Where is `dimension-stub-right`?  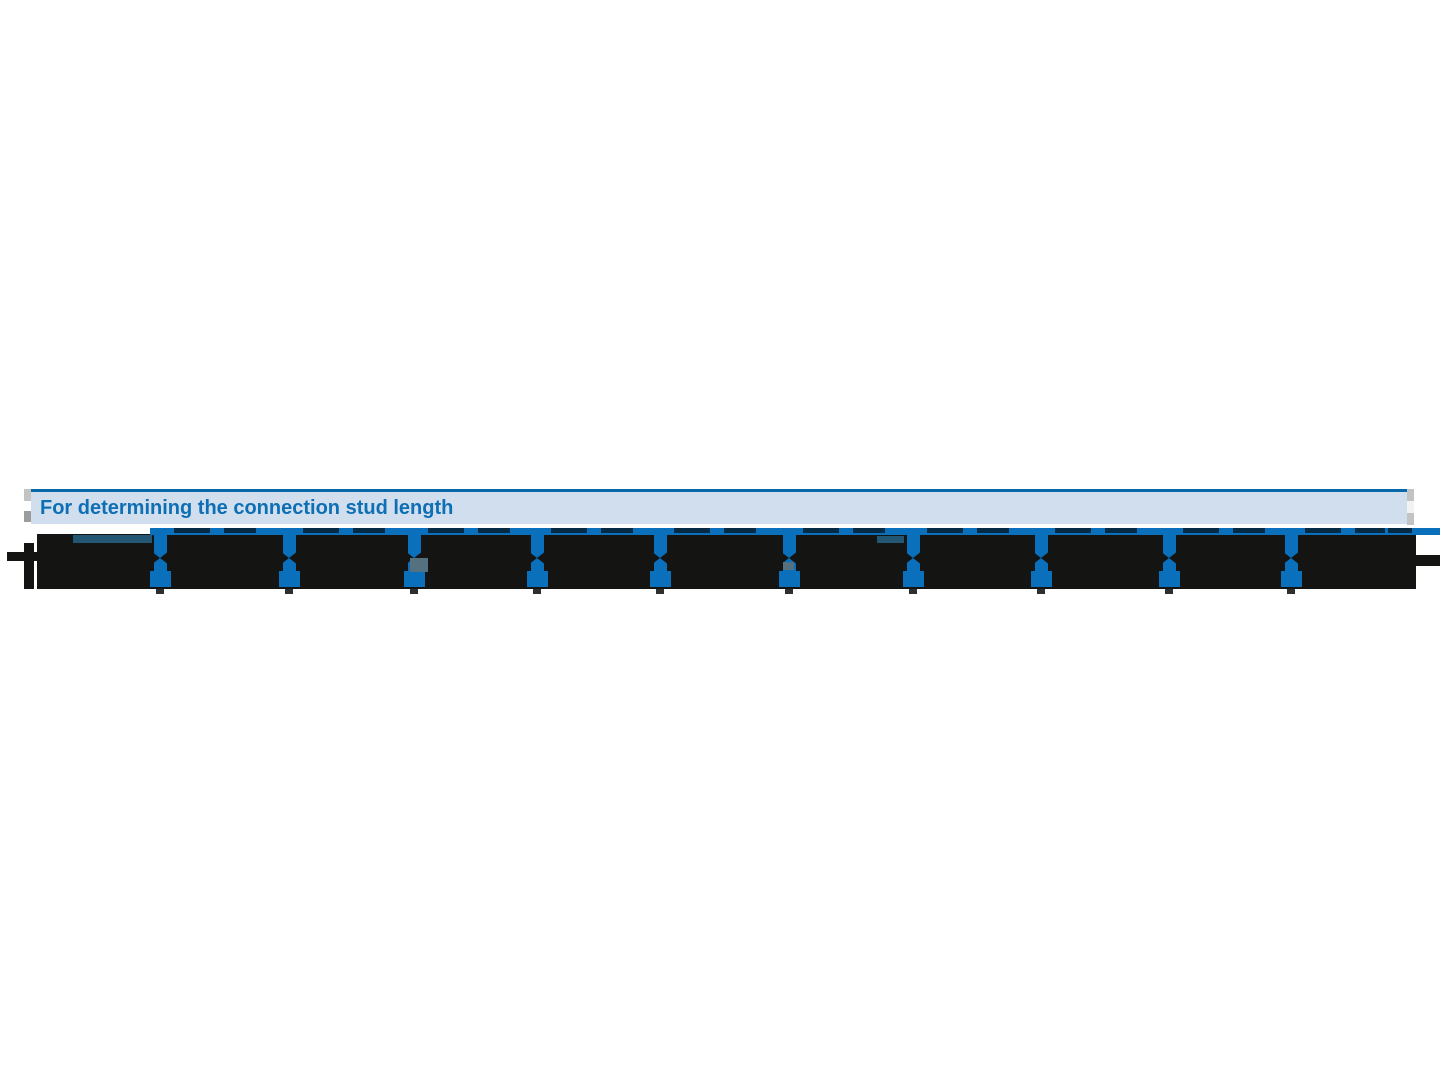
dimension-stub-right is located at coordinates (1428, 560).